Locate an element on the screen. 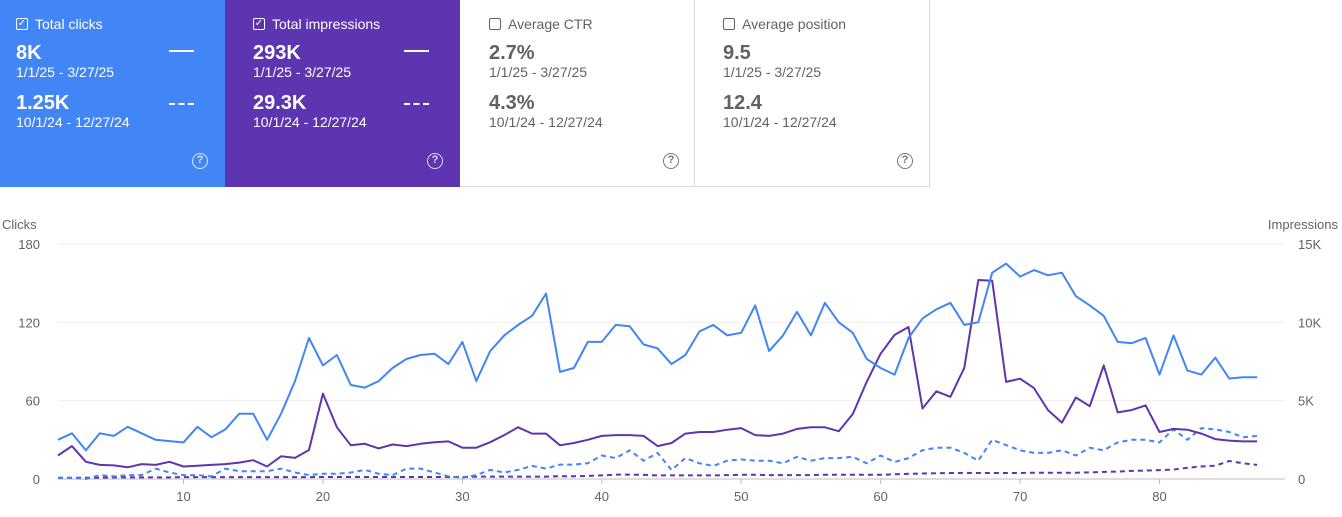  x-tick-label: 40 is located at coordinates (602, 496).